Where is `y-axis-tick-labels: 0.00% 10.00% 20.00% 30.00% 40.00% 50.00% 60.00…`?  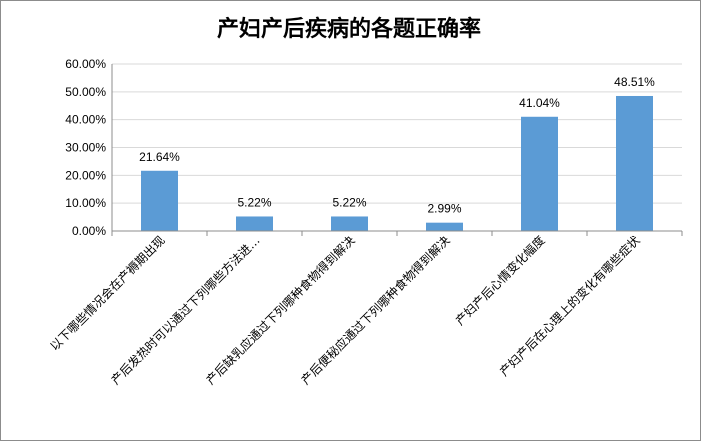 y-axis-tick-labels: 0.00% 10.00% 20.00% 30.00% 40.00% 50.00% 60.00… is located at coordinates (85, 147).